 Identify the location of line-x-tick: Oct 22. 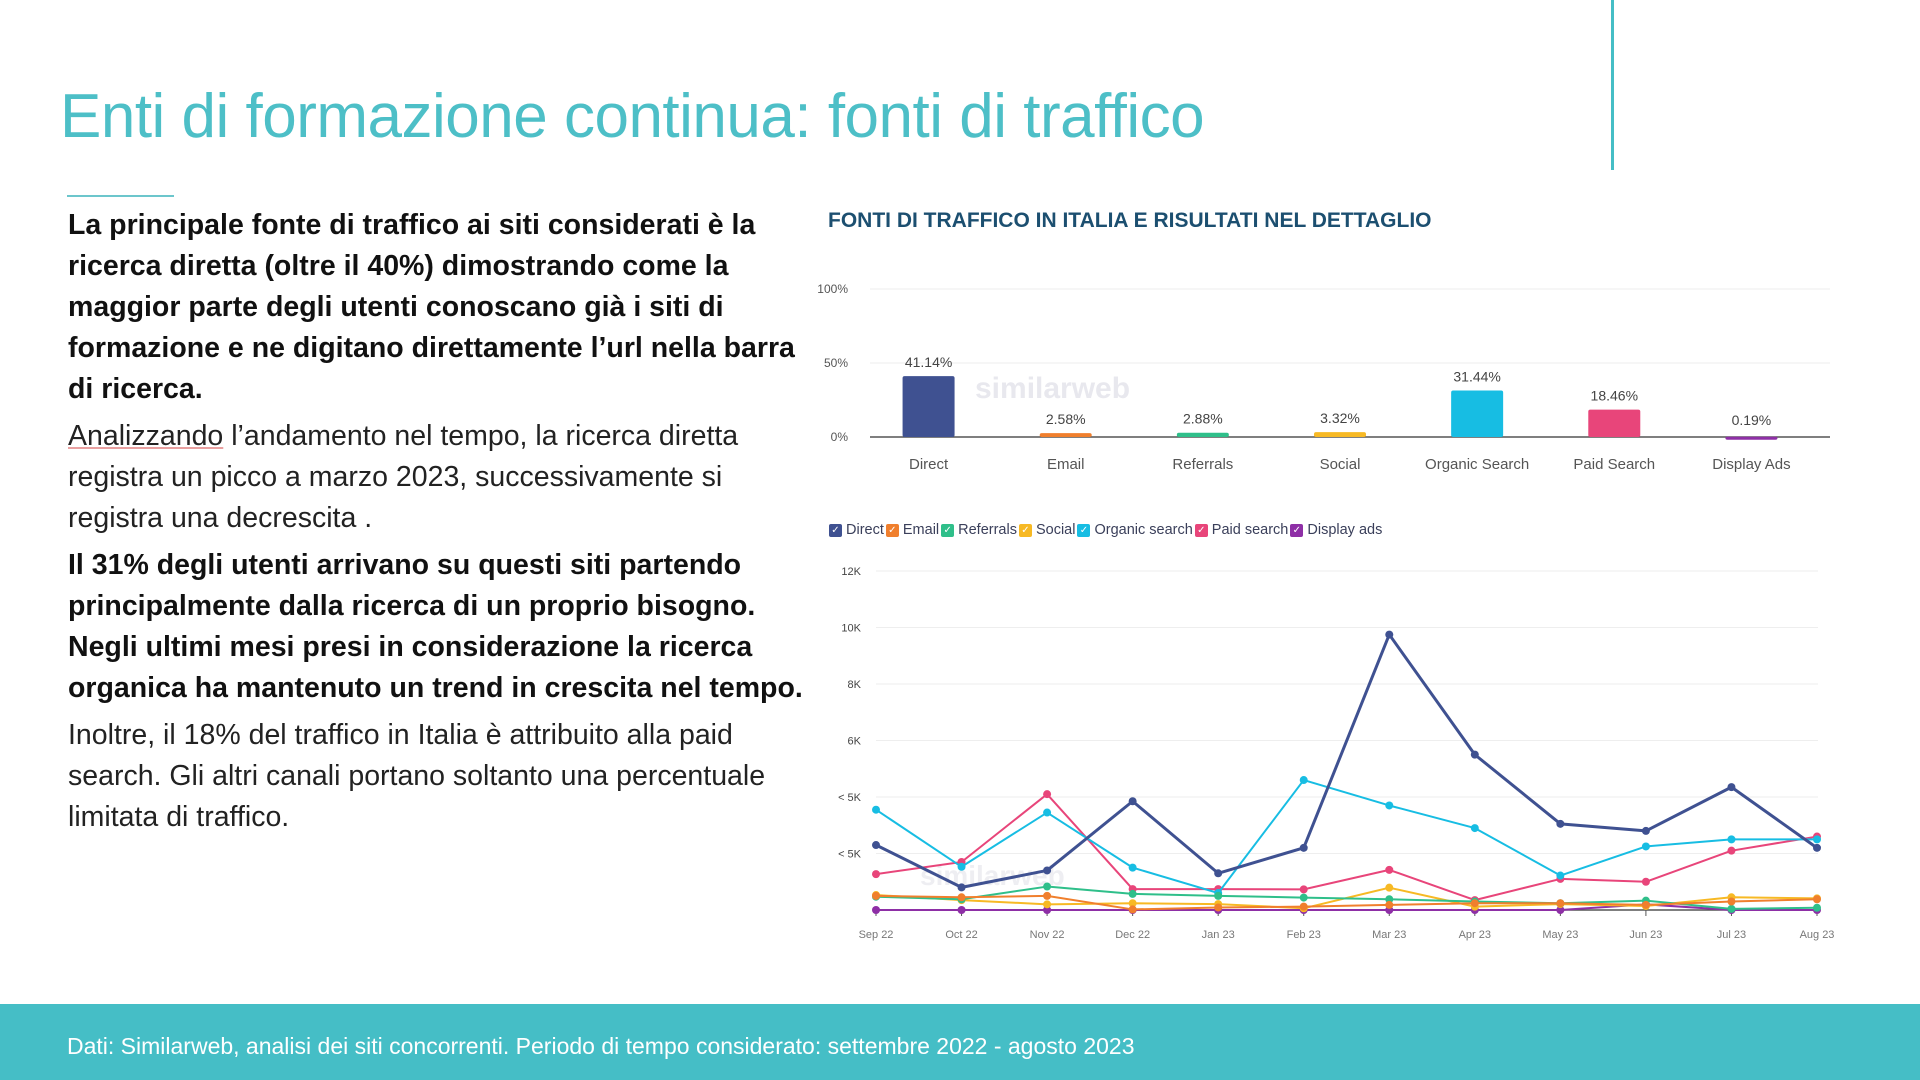
(961, 935).